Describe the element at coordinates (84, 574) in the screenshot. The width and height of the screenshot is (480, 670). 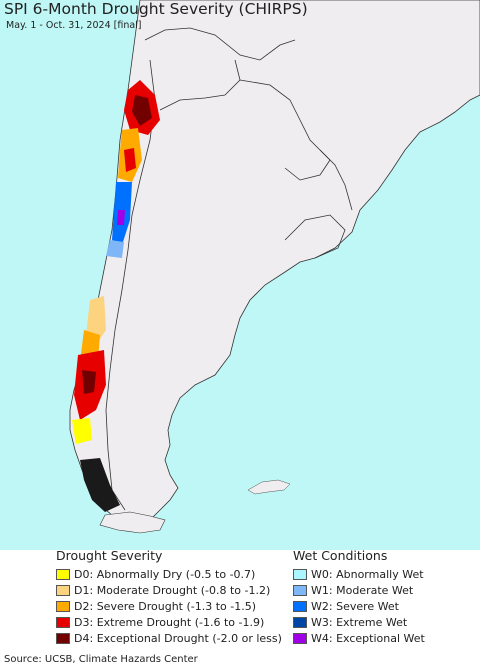
I see `legend-code: D0:` at that location.